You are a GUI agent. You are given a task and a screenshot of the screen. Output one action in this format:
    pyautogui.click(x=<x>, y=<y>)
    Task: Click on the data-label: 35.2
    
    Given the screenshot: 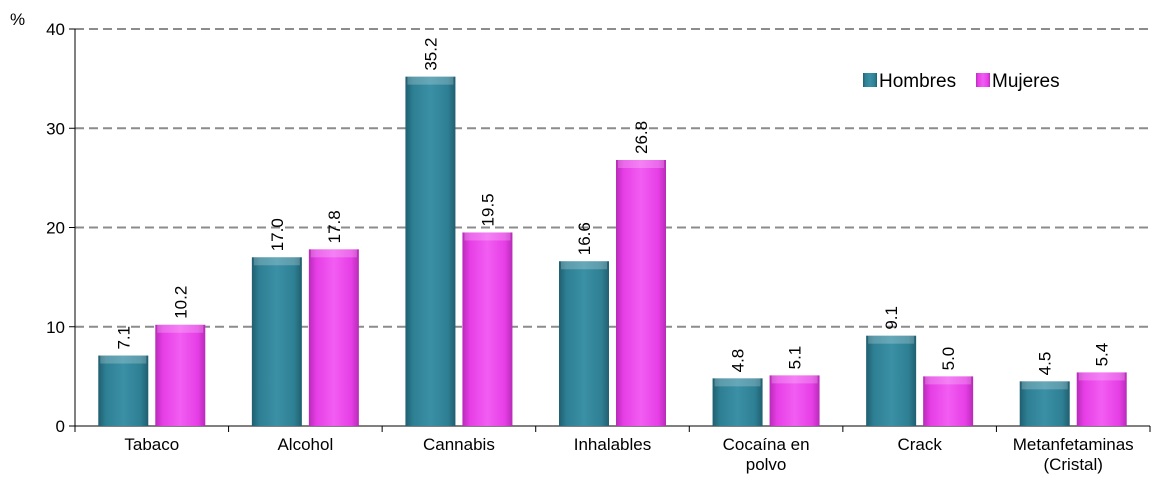 What is the action you would take?
    pyautogui.click(x=430, y=54)
    